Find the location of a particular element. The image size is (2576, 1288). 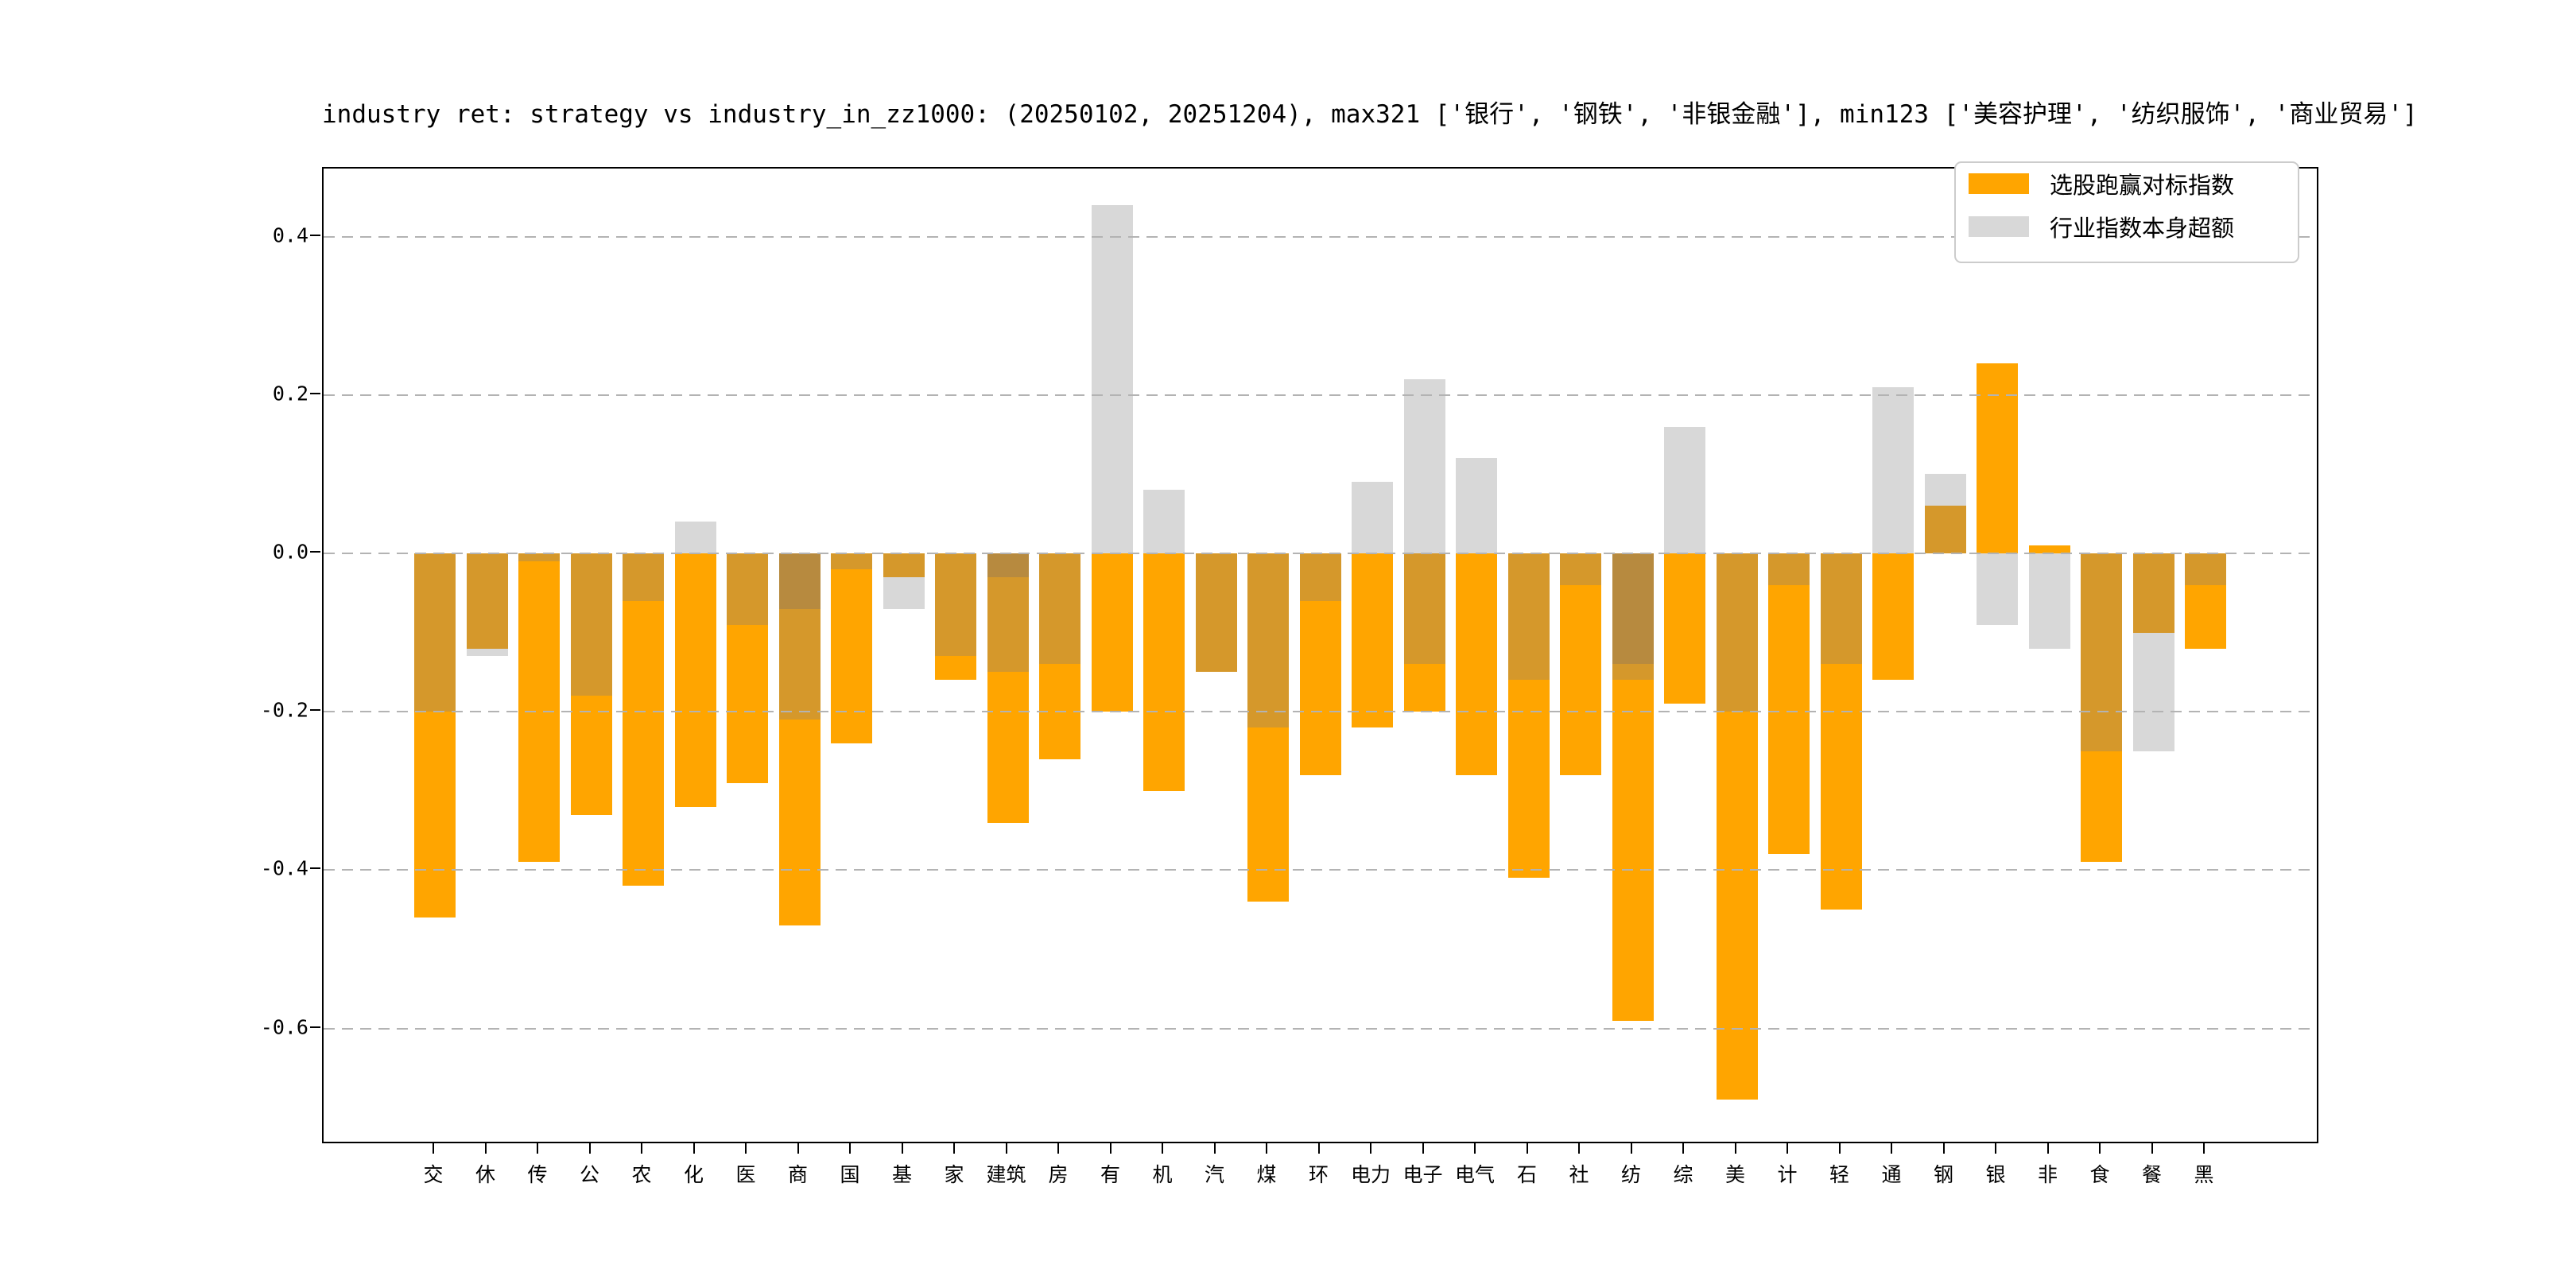

x-tick-label-计: 计 is located at coordinates (1787, 1174).